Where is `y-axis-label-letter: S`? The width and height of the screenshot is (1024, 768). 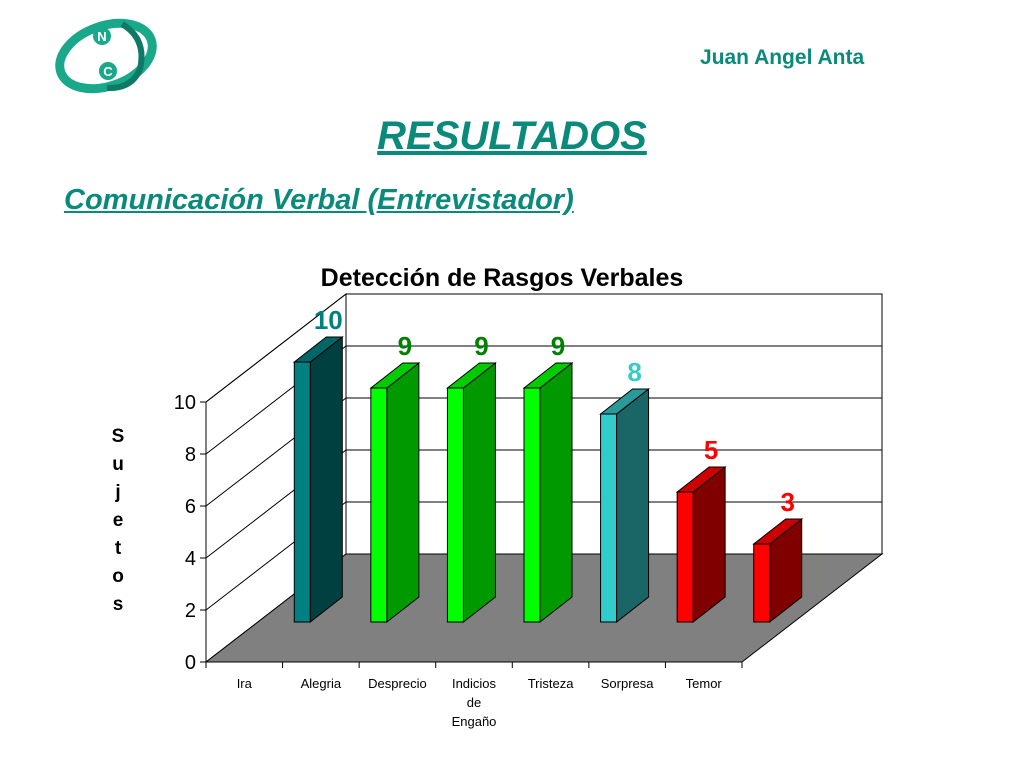
y-axis-label-letter: S is located at coordinates (118, 436).